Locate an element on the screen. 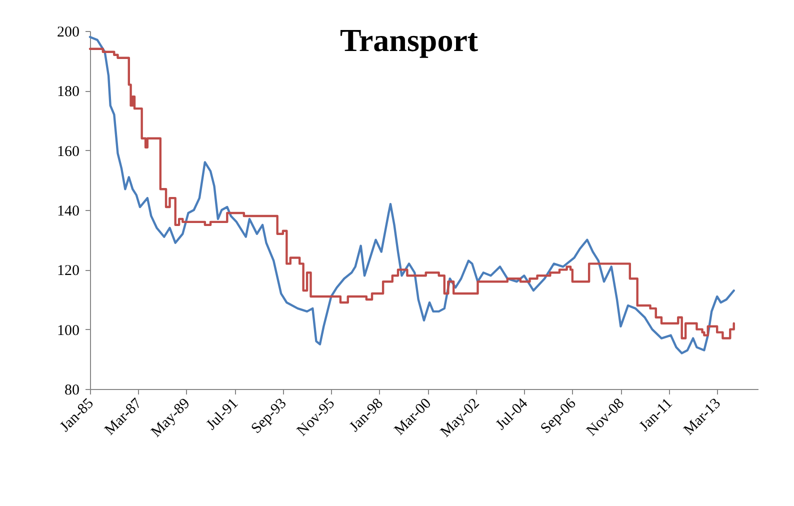  y-tick-label: 120 is located at coordinates (68, 271).